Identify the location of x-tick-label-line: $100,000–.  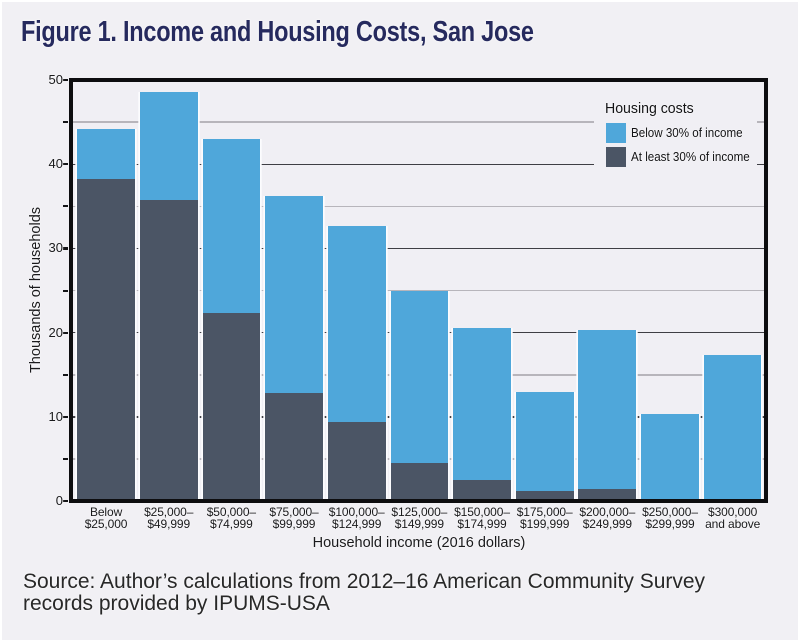
(356, 511).